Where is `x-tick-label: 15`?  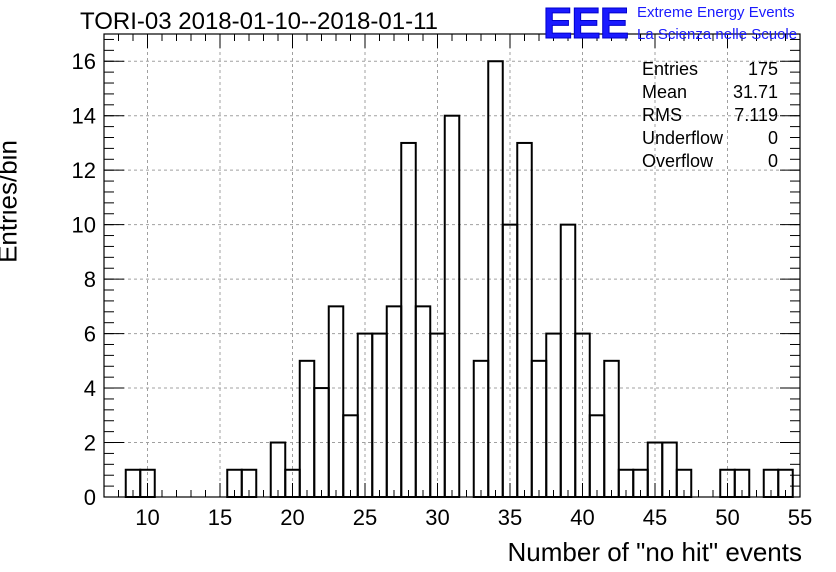
x-tick-label: 15 is located at coordinates (220, 517).